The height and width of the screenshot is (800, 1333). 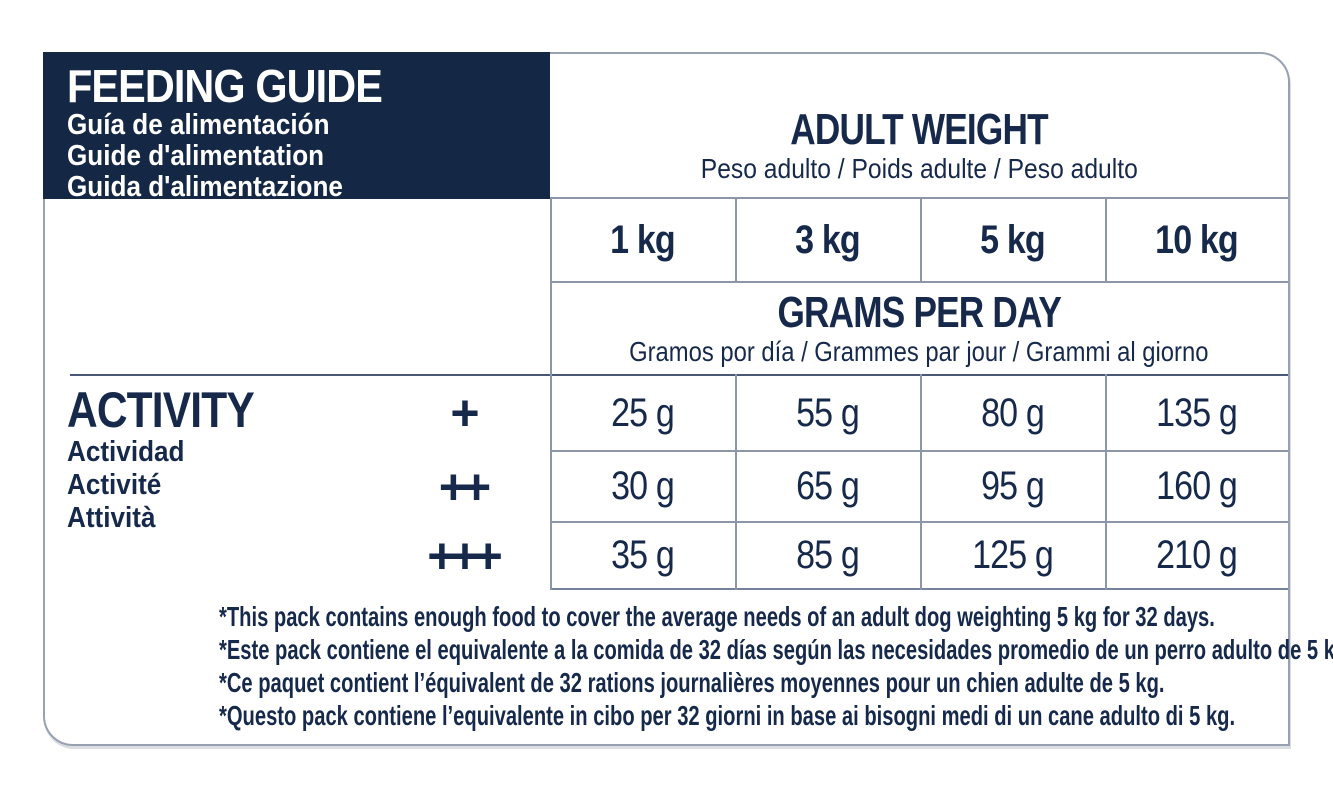 I want to click on value-cell: 160 g, so click(x=1197, y=486).